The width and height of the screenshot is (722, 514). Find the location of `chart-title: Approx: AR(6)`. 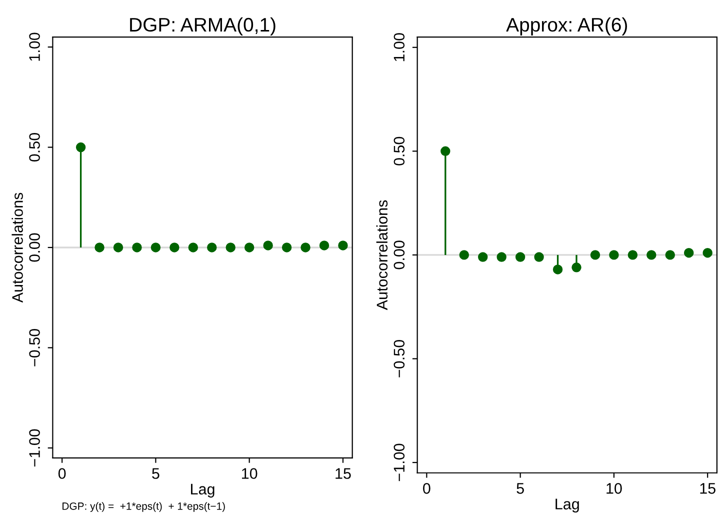

chart-title: Approx: AR(6) is located at coordinates (566, 26).